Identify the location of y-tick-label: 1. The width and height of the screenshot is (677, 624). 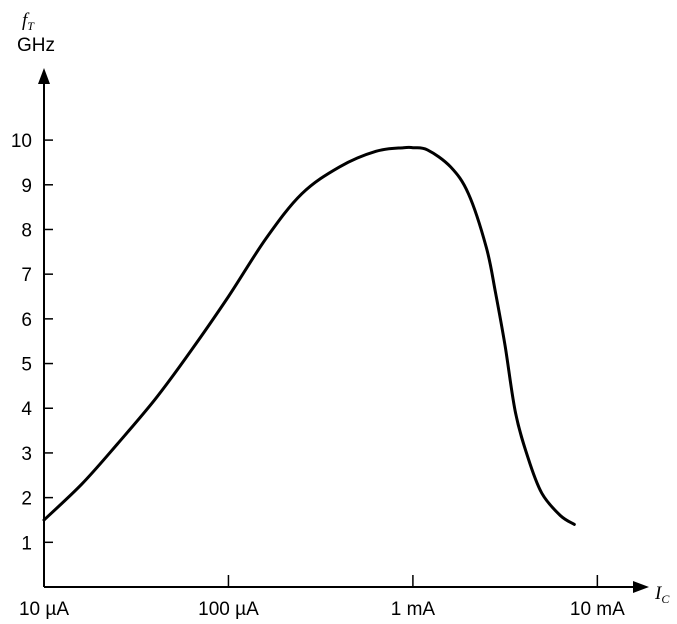
(26, 543).